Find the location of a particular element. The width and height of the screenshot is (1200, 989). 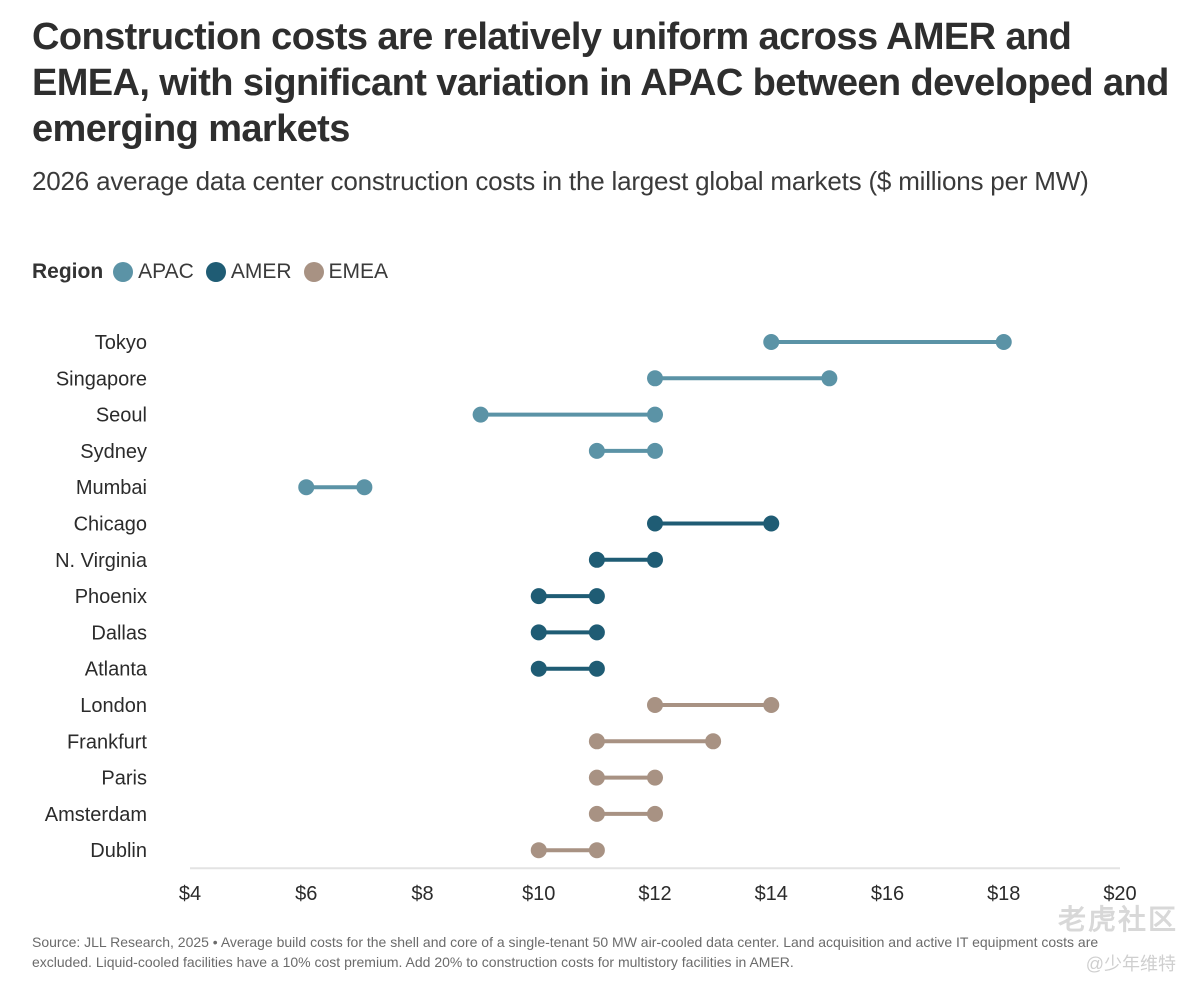

x-tick-label: $10 is located at coordinates (538, 894).